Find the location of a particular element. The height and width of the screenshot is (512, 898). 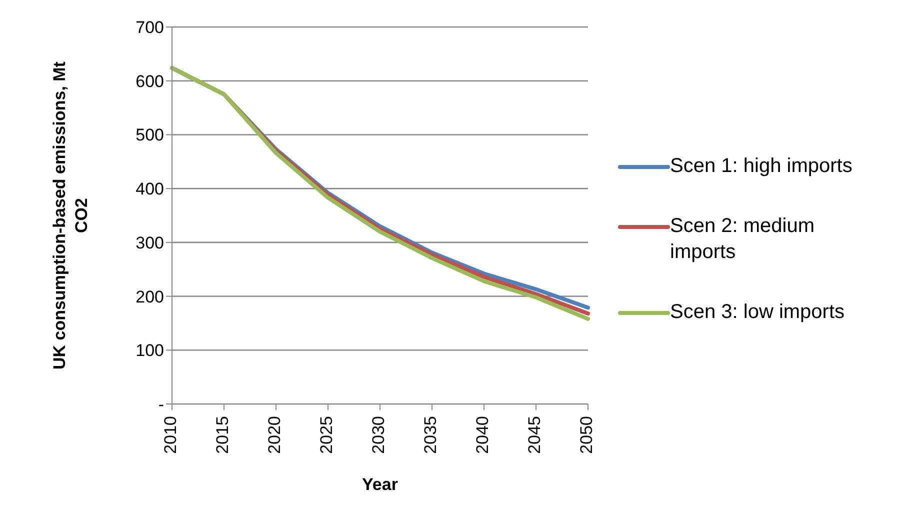

y-tick-label: - is located at coordinates (161, 404).